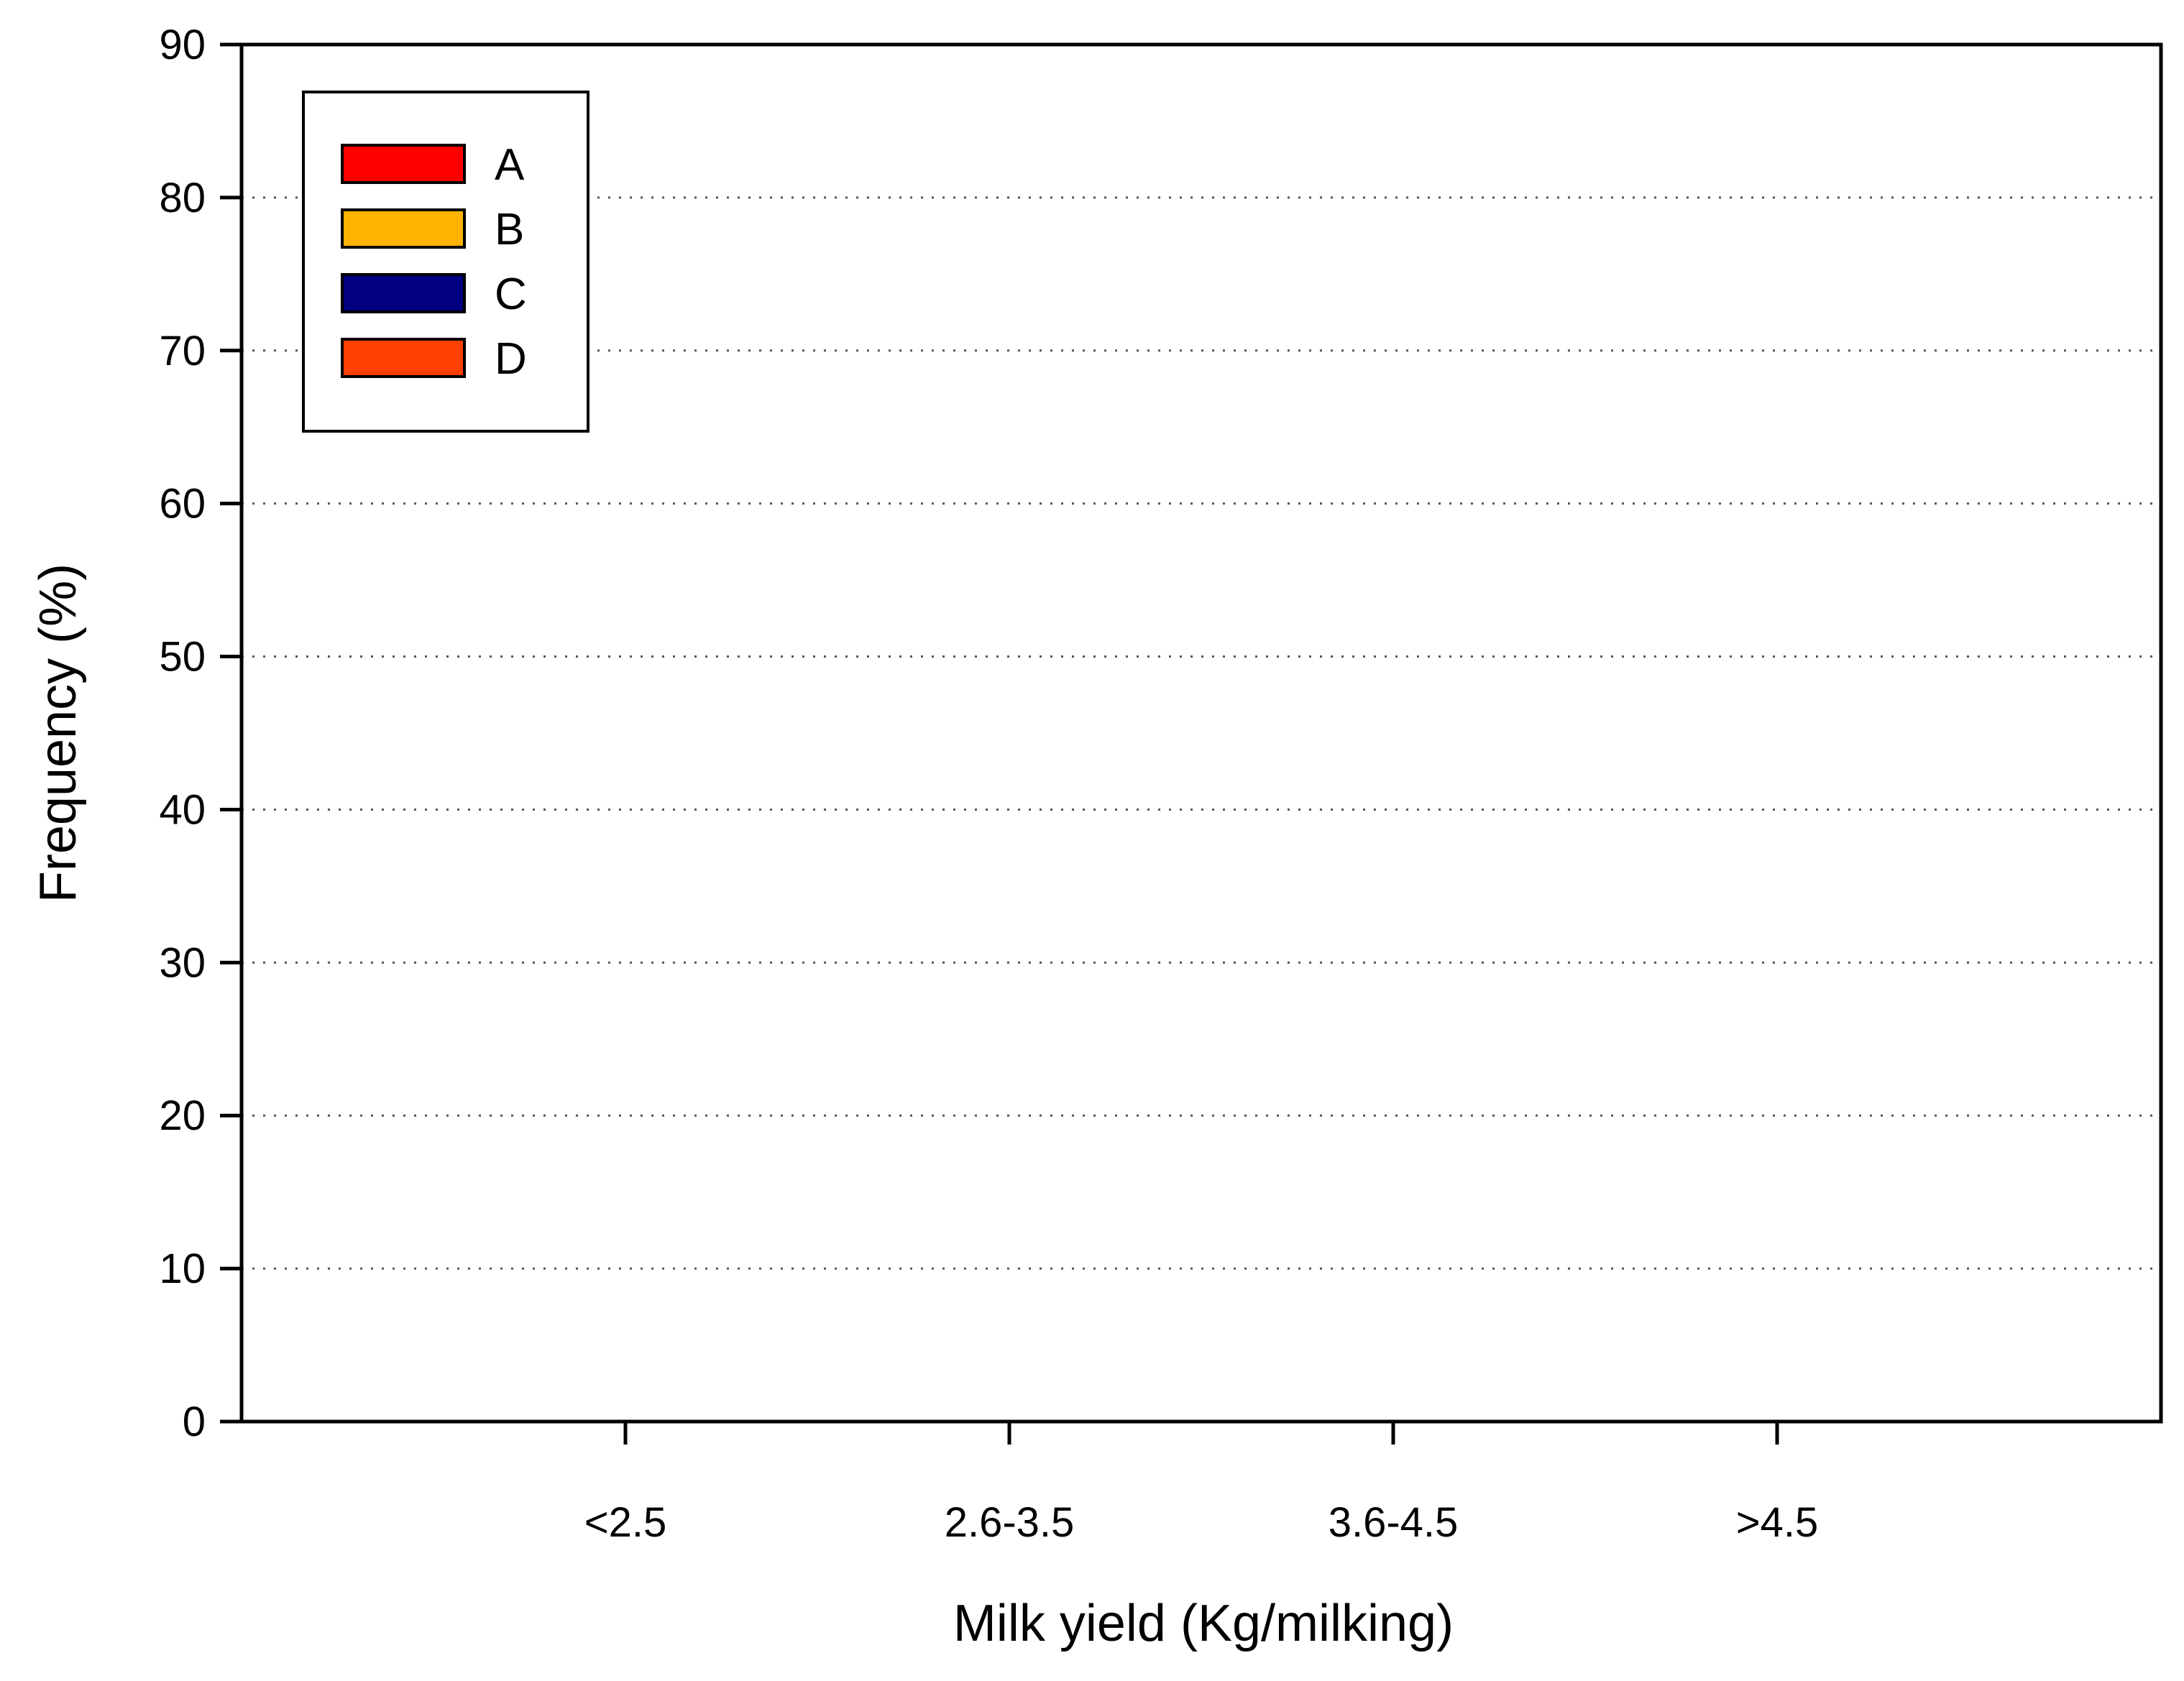 The width and height of the screenshot is (2184, 1681). What do you see at coordinates (1203, 1623) in the screenshot?
I see `x-axis-title: Milk yield (Kg/milking)` at bounding box center [1203, 1623].